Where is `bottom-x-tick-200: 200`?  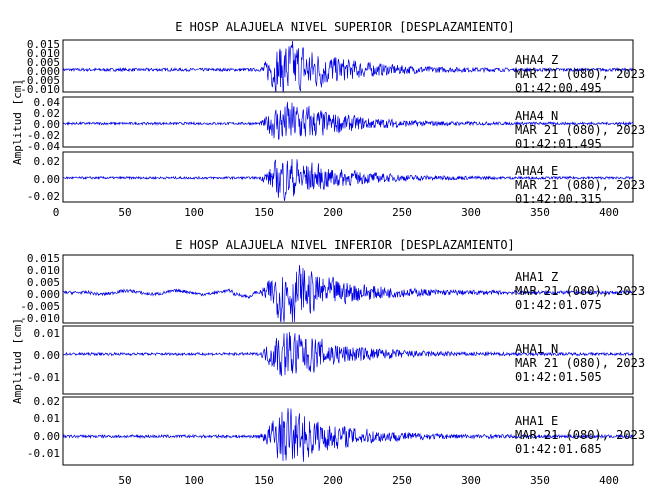 bottom-x-tick-200: 200 is located at coordinates (333, 480).